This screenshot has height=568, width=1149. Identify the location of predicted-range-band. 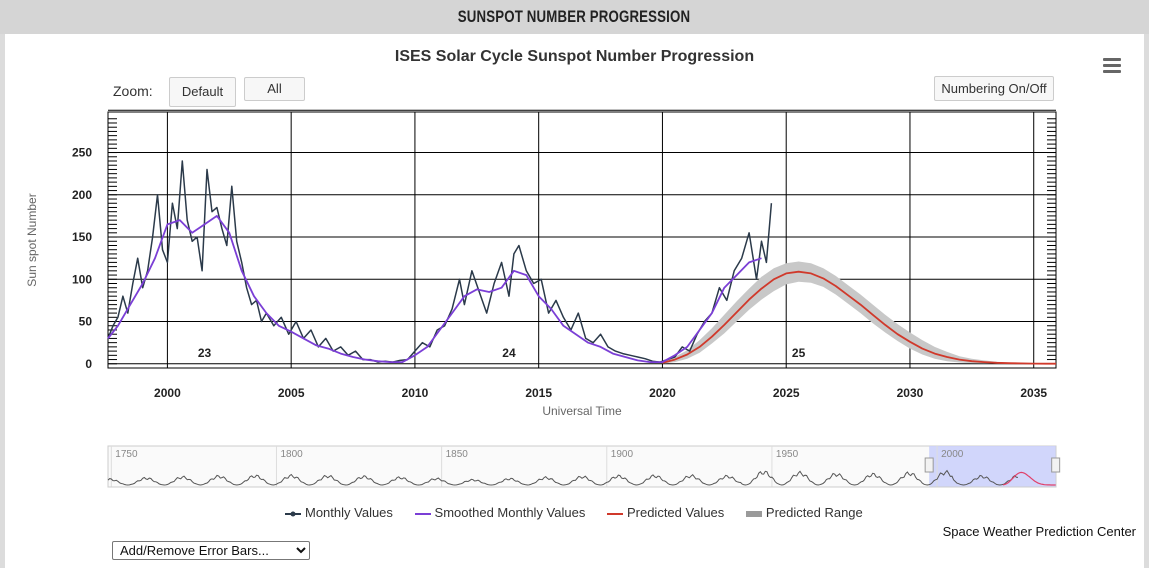
(859, 312).